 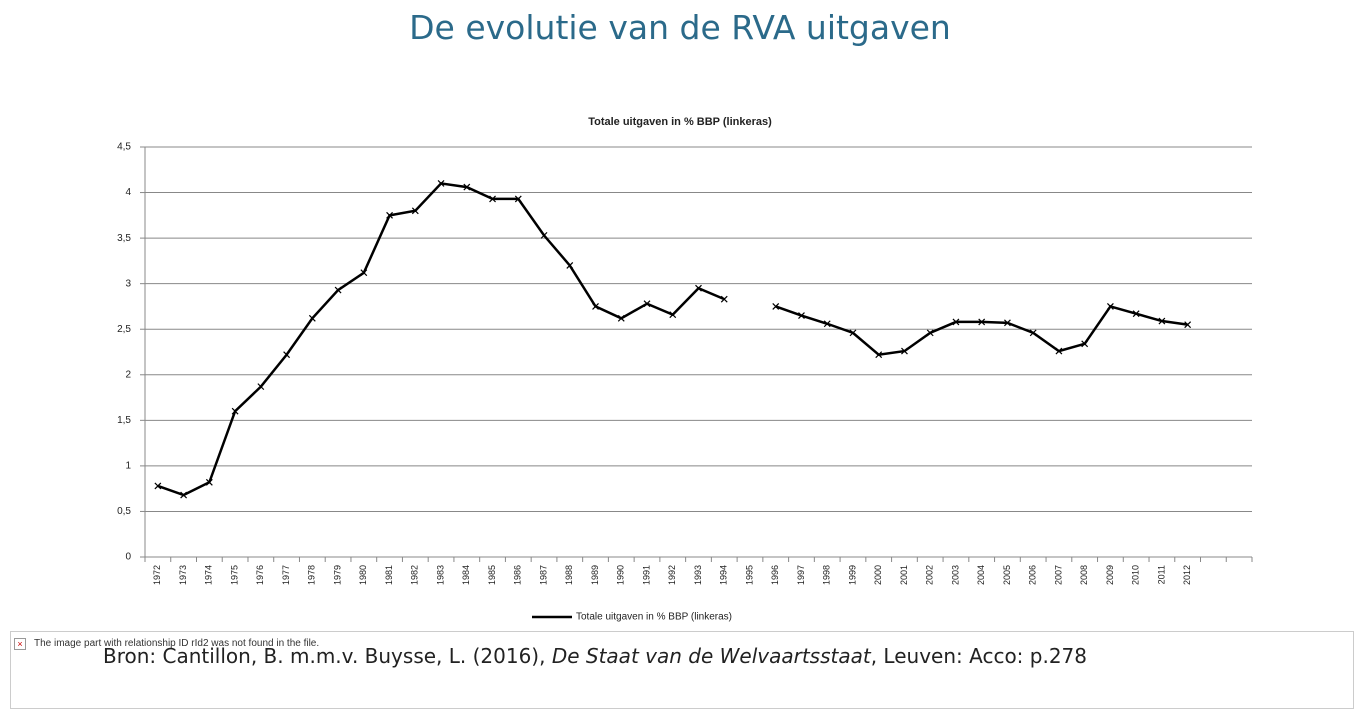 What do you see at coordinates (955, 575) in the screenshot?
I see `x-tick-label: 2003` at bounding box center [955, 575].